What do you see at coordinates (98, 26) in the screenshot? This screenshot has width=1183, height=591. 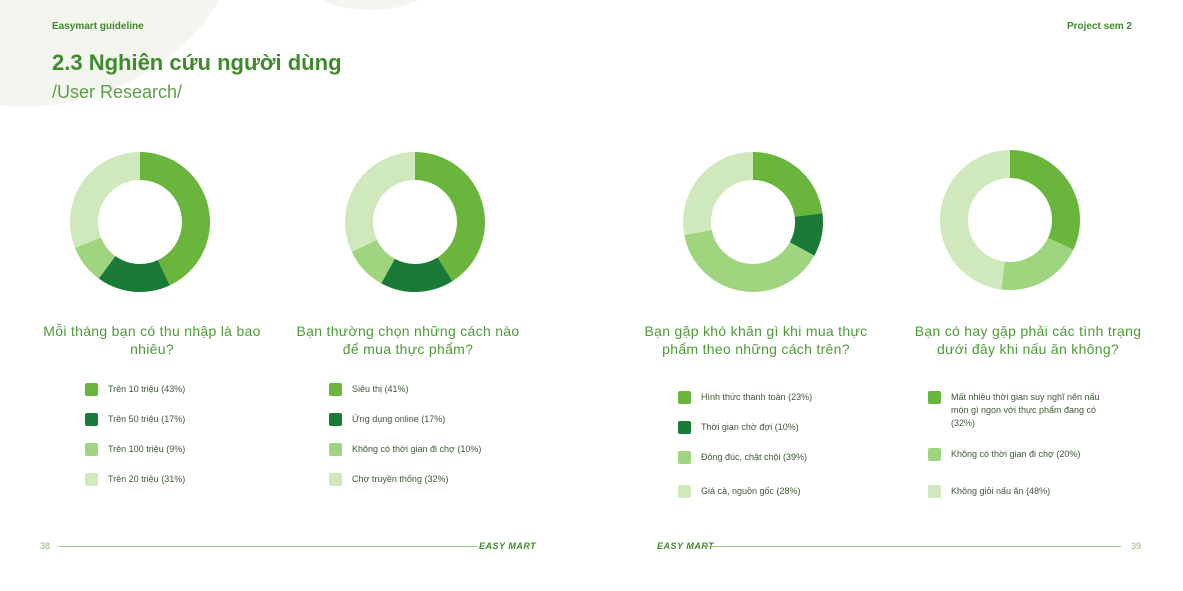 I see `header-left-label: Easymart guideline` at bounding box center [98, 26].